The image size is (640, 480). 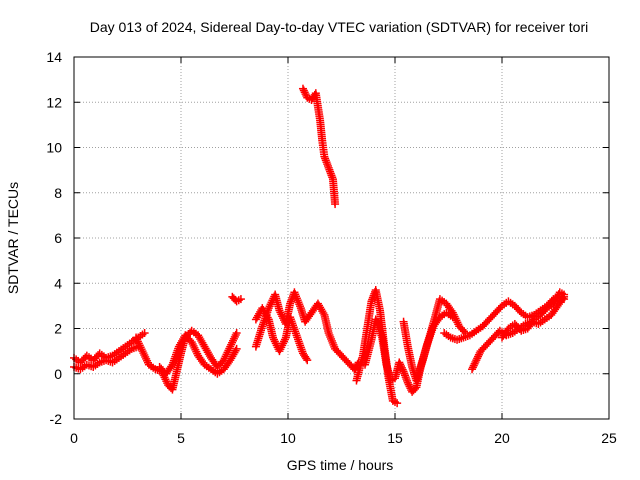 What do you see at coordinates (395, 438) in the screenshot?
I see `x-tick-label: 15` at bounding box center [395, 438].